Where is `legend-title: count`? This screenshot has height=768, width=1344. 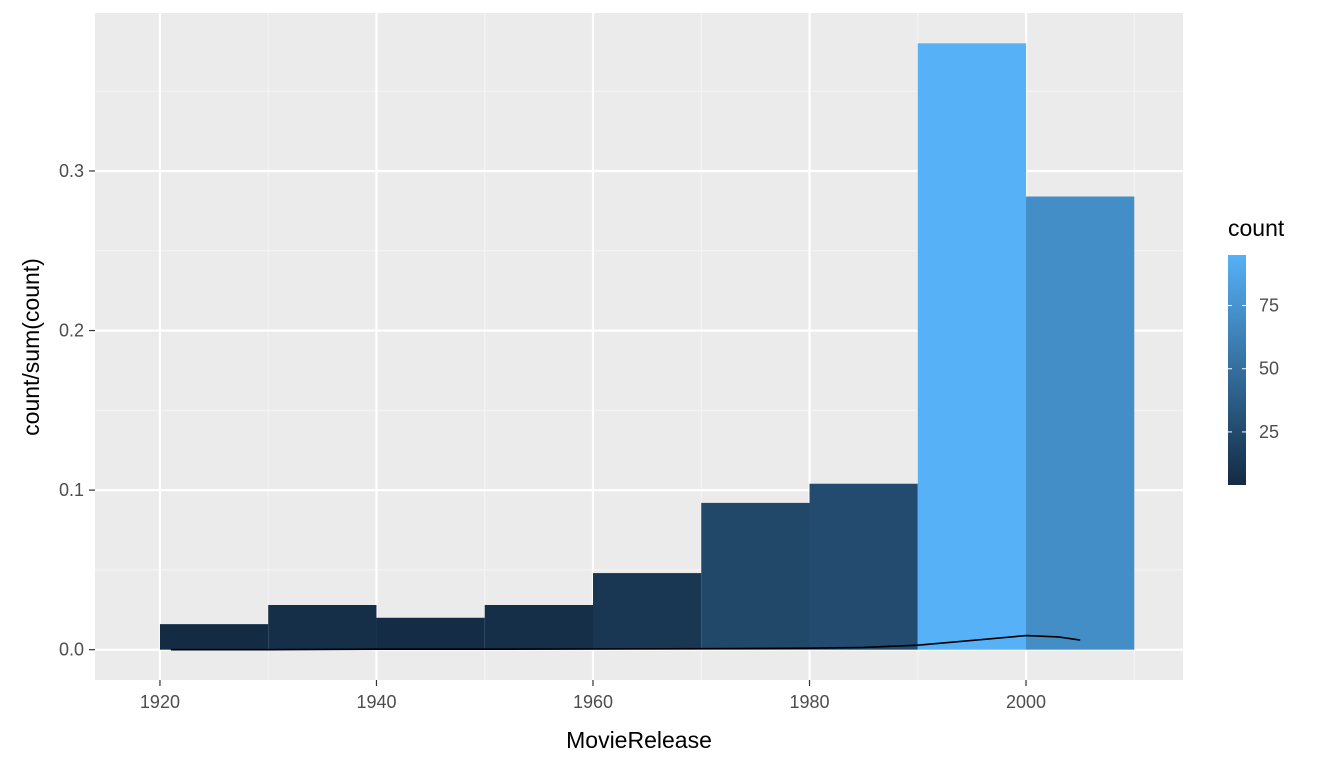 legend-title: count is located at coordinates (1256, 228).